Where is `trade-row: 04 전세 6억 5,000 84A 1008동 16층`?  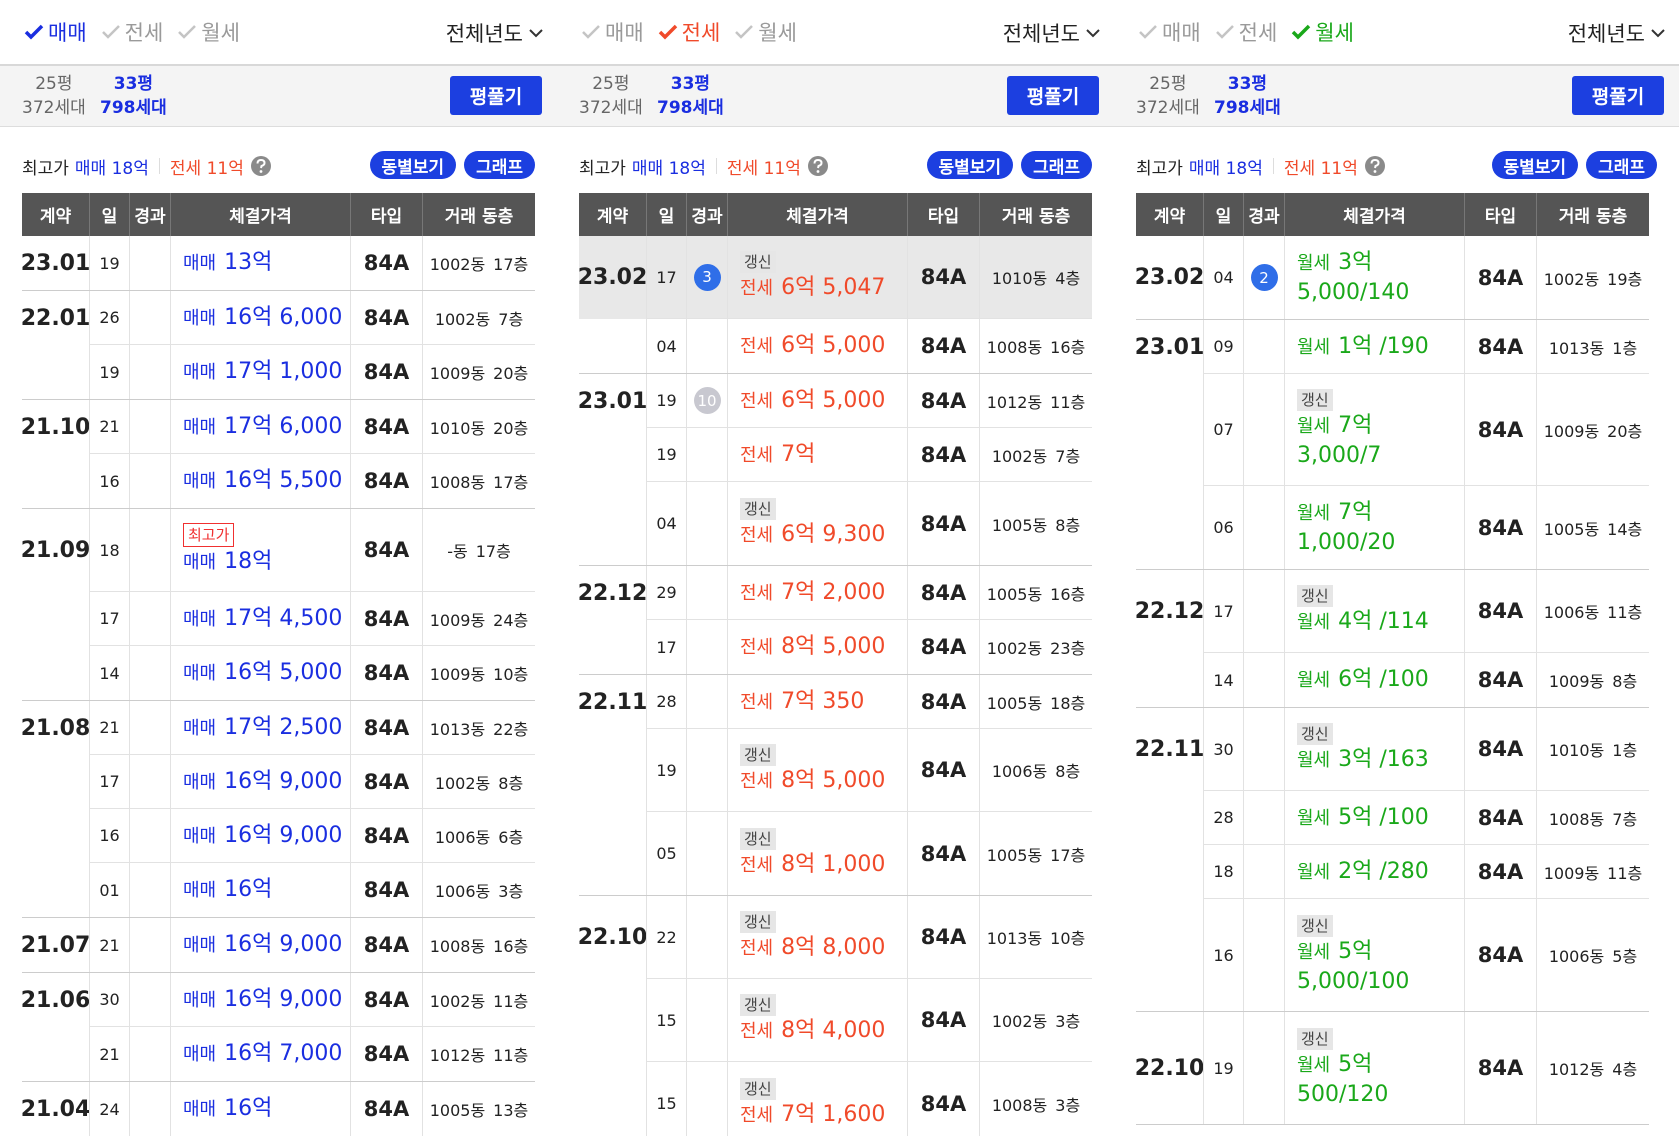
trade-row: 04 전세 6억 5,000 84A 1008동 16층 is located at coordinates (869, 346).